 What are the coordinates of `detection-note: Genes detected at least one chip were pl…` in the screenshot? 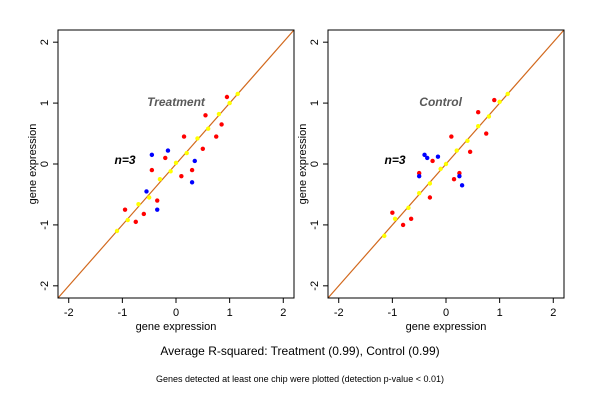 It's located at (300, 379).